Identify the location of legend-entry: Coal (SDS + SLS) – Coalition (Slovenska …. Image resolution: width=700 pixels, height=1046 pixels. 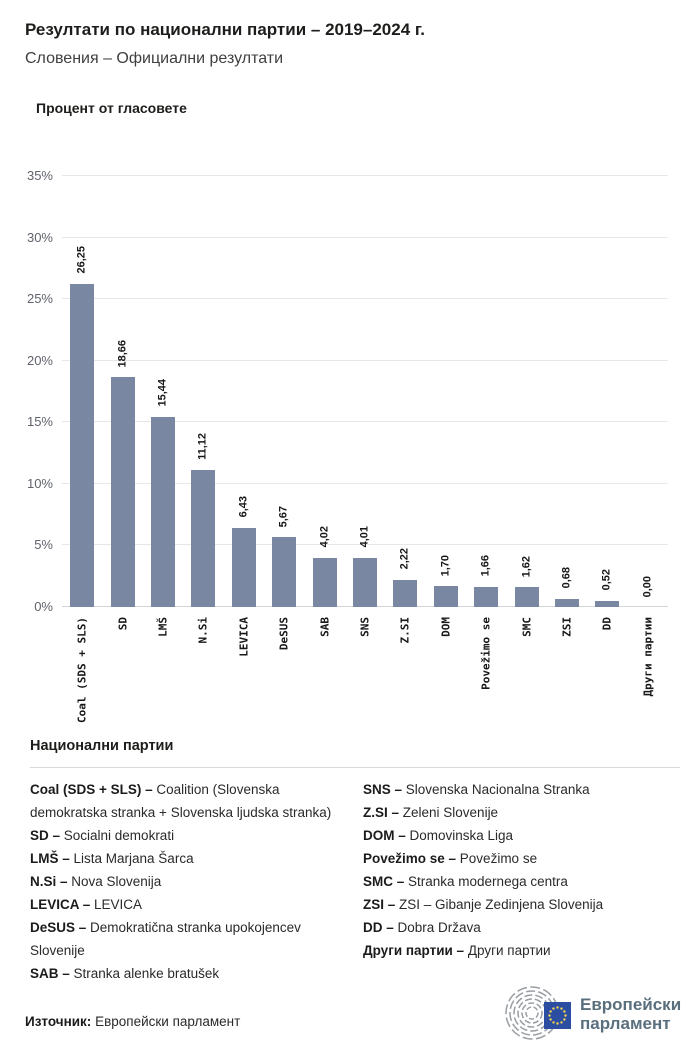
(181, 801).